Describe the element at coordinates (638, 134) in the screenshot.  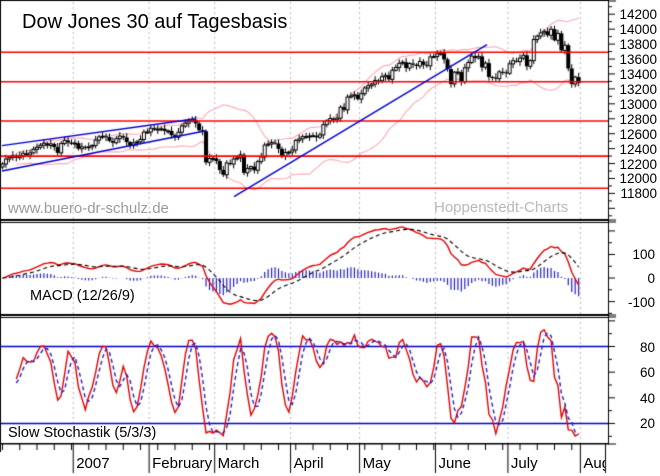
I see `price-y-tick-label: 12600` at that location.